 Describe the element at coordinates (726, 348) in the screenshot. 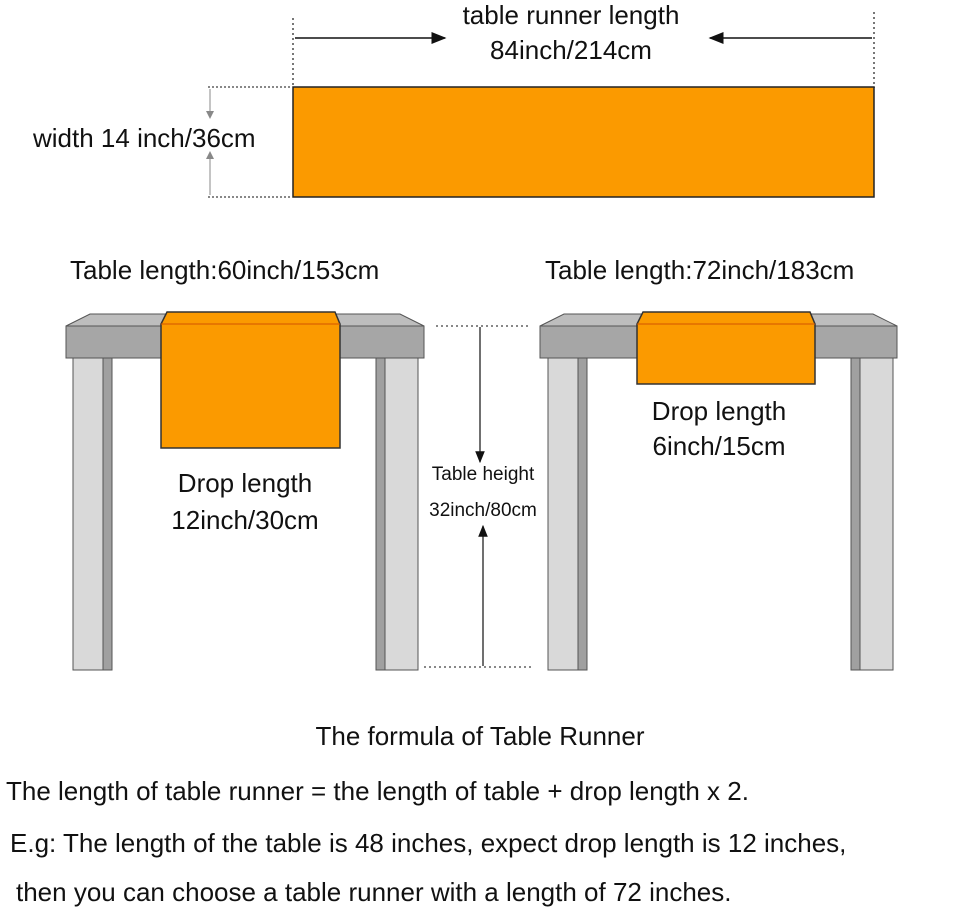

I see `runner-draped-right` at that location.